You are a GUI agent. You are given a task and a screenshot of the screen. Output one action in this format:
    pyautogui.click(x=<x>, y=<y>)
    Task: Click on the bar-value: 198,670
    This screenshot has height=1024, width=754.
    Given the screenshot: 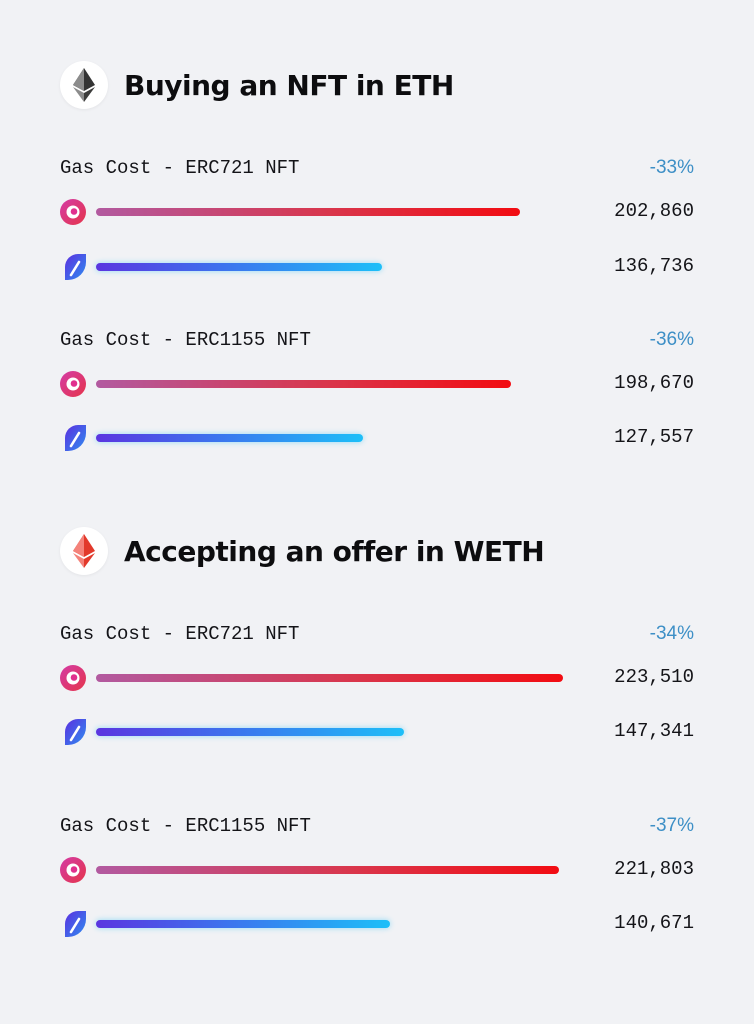 What is the action you would take?
    pyautogui.click(x=654, y=383)
    